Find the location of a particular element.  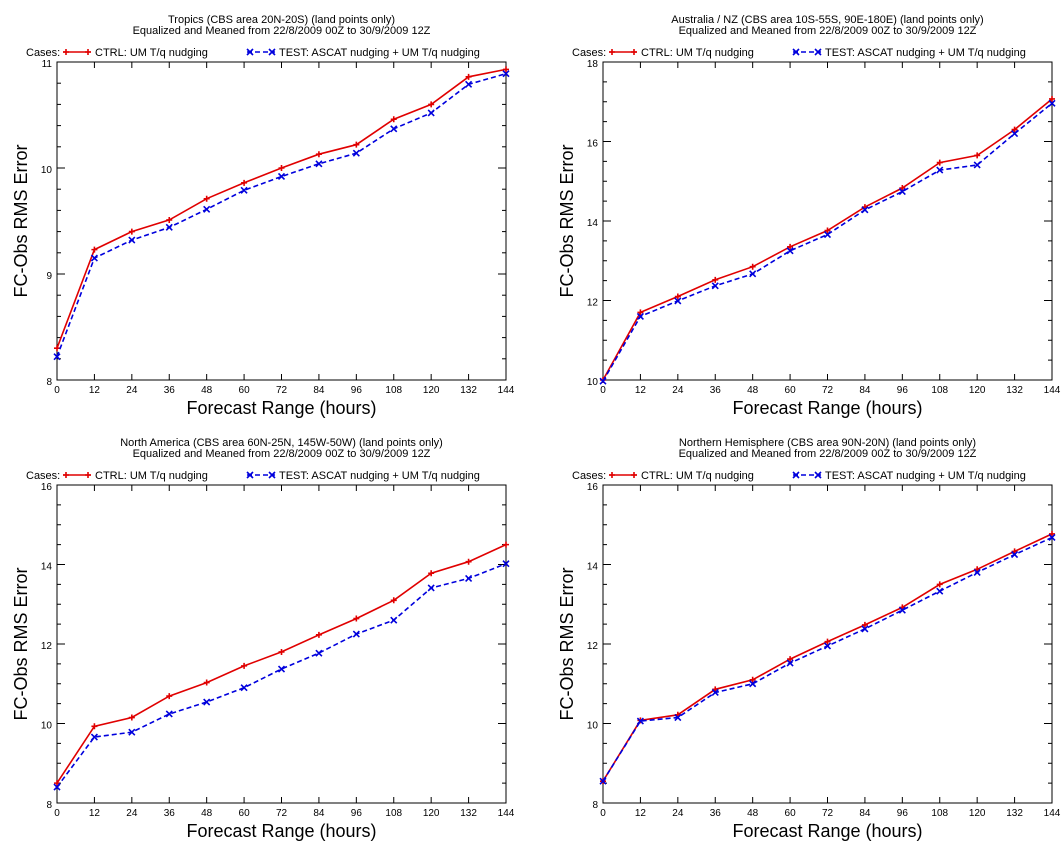

x-tick-label: 144 is located at coordinates (506, 390).